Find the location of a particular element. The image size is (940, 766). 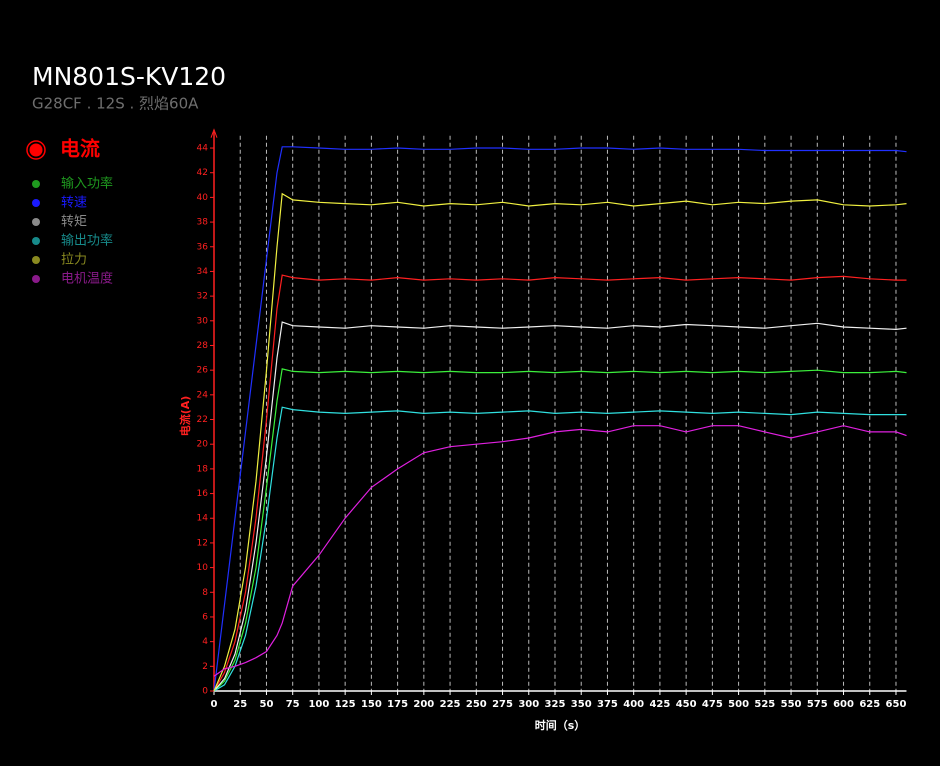

x-tick-label: 150 is located at coordinates (371, 704).